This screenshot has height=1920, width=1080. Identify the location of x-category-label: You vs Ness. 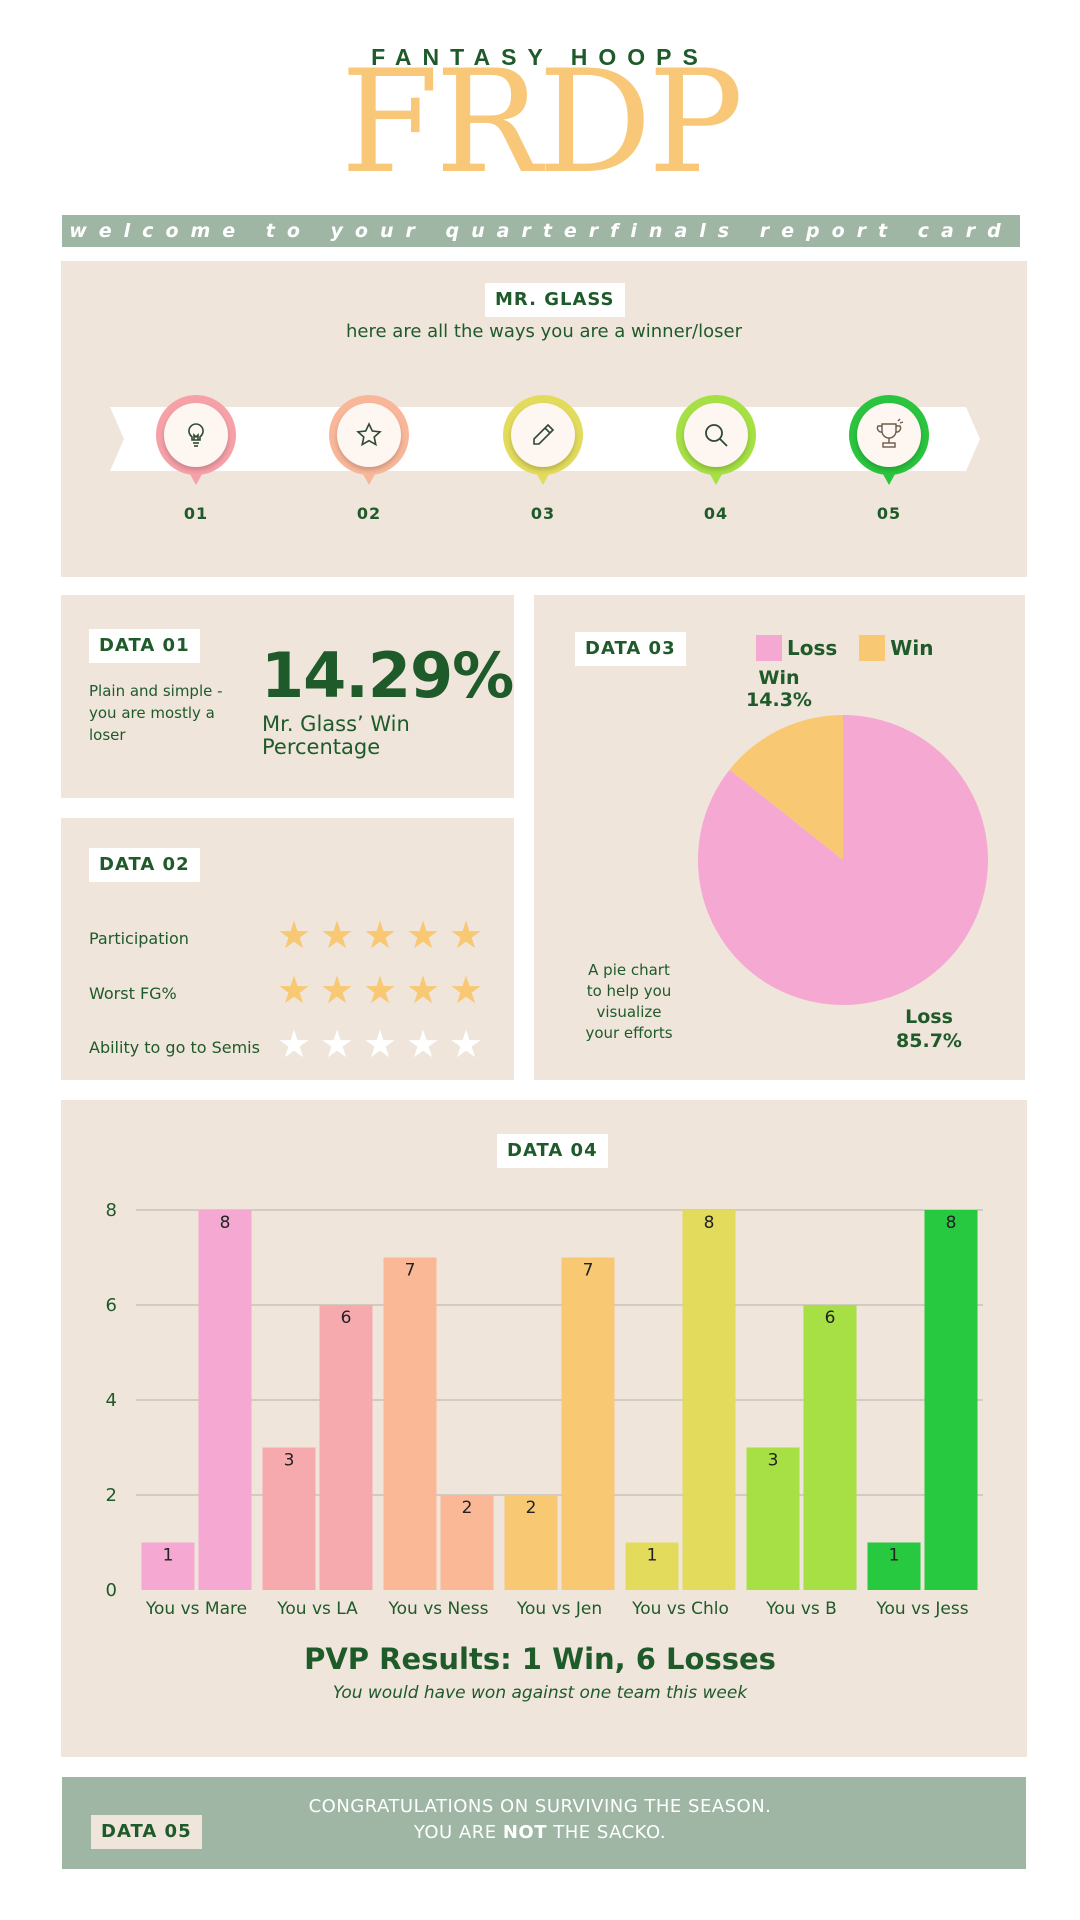
(438, 1609).